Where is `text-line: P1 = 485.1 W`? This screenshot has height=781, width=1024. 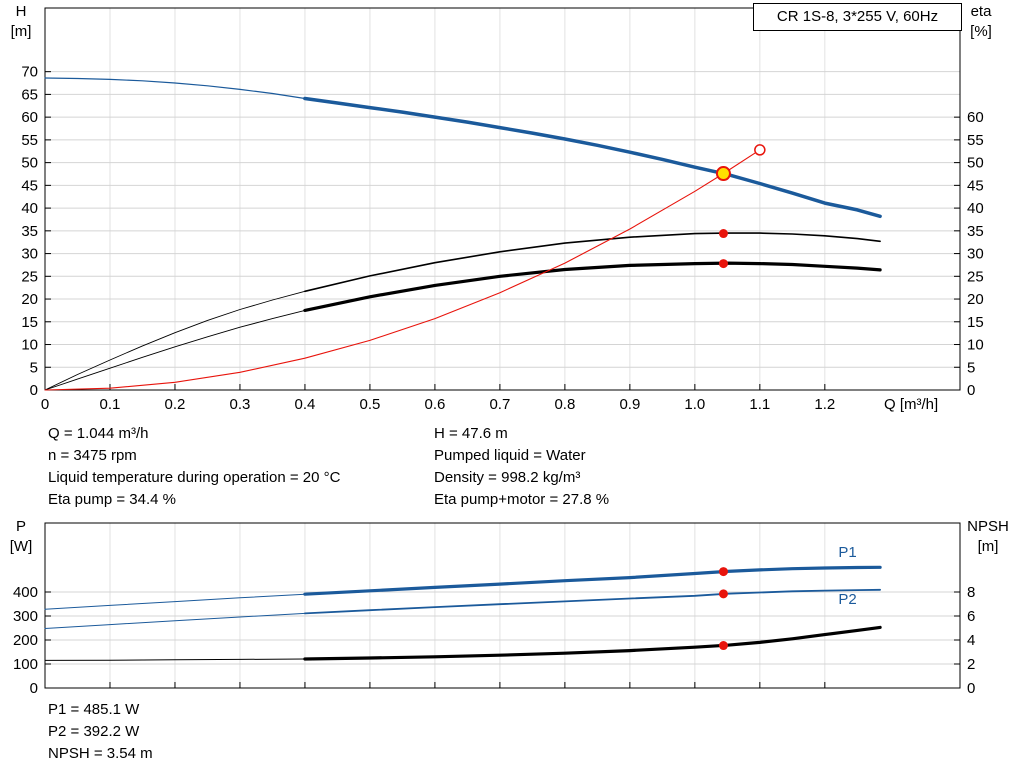
text-line: P1 = 485.1 W is located at coordinates (94, 709).